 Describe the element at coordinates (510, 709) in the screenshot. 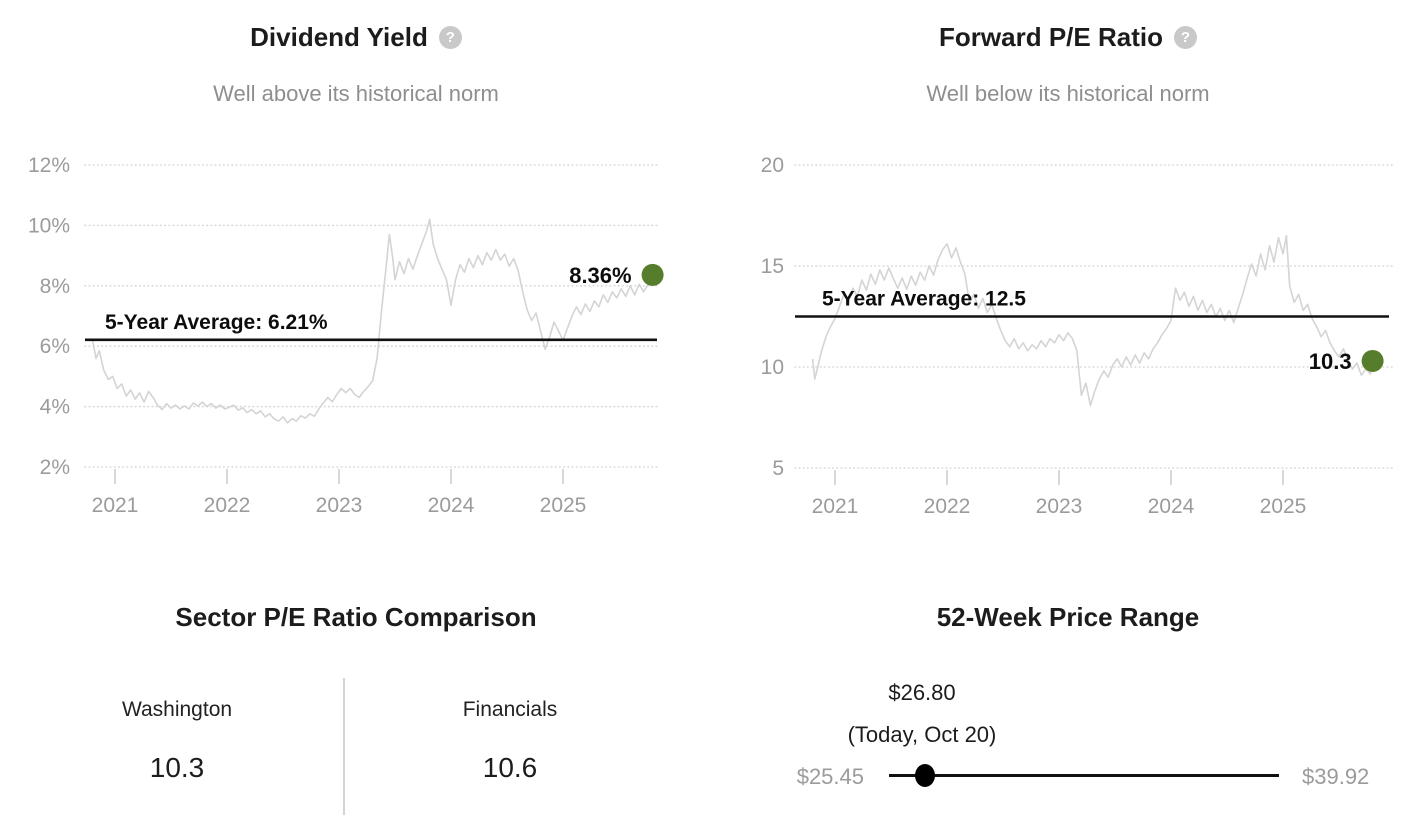

I see `column-label: Financials` at that location.